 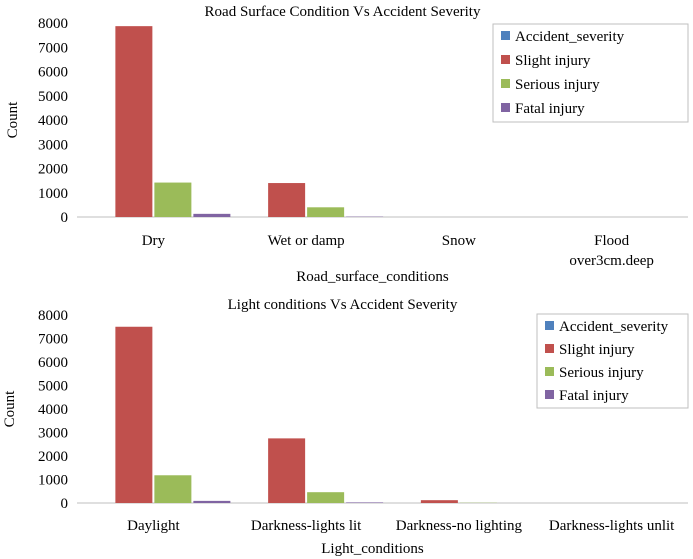 What do you see at coordinates (611, 261) in the screenshot?
I see `x-tick-label: over3cm.deep` at bounding box center [611, 261].